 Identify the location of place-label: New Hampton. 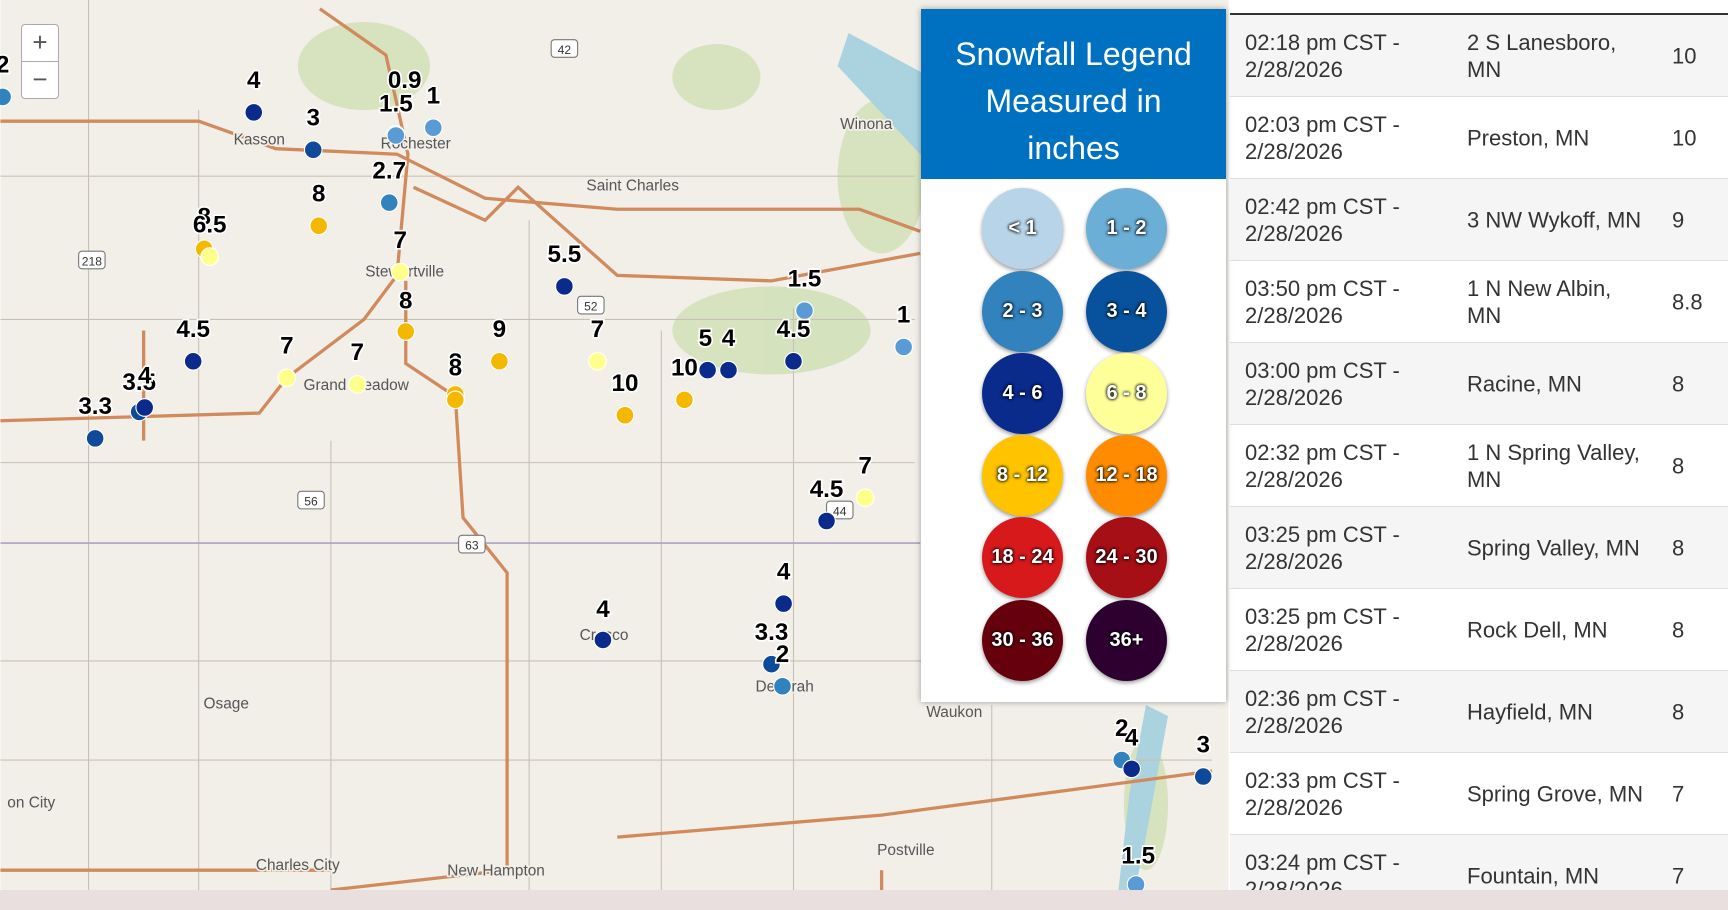
(496, 871).